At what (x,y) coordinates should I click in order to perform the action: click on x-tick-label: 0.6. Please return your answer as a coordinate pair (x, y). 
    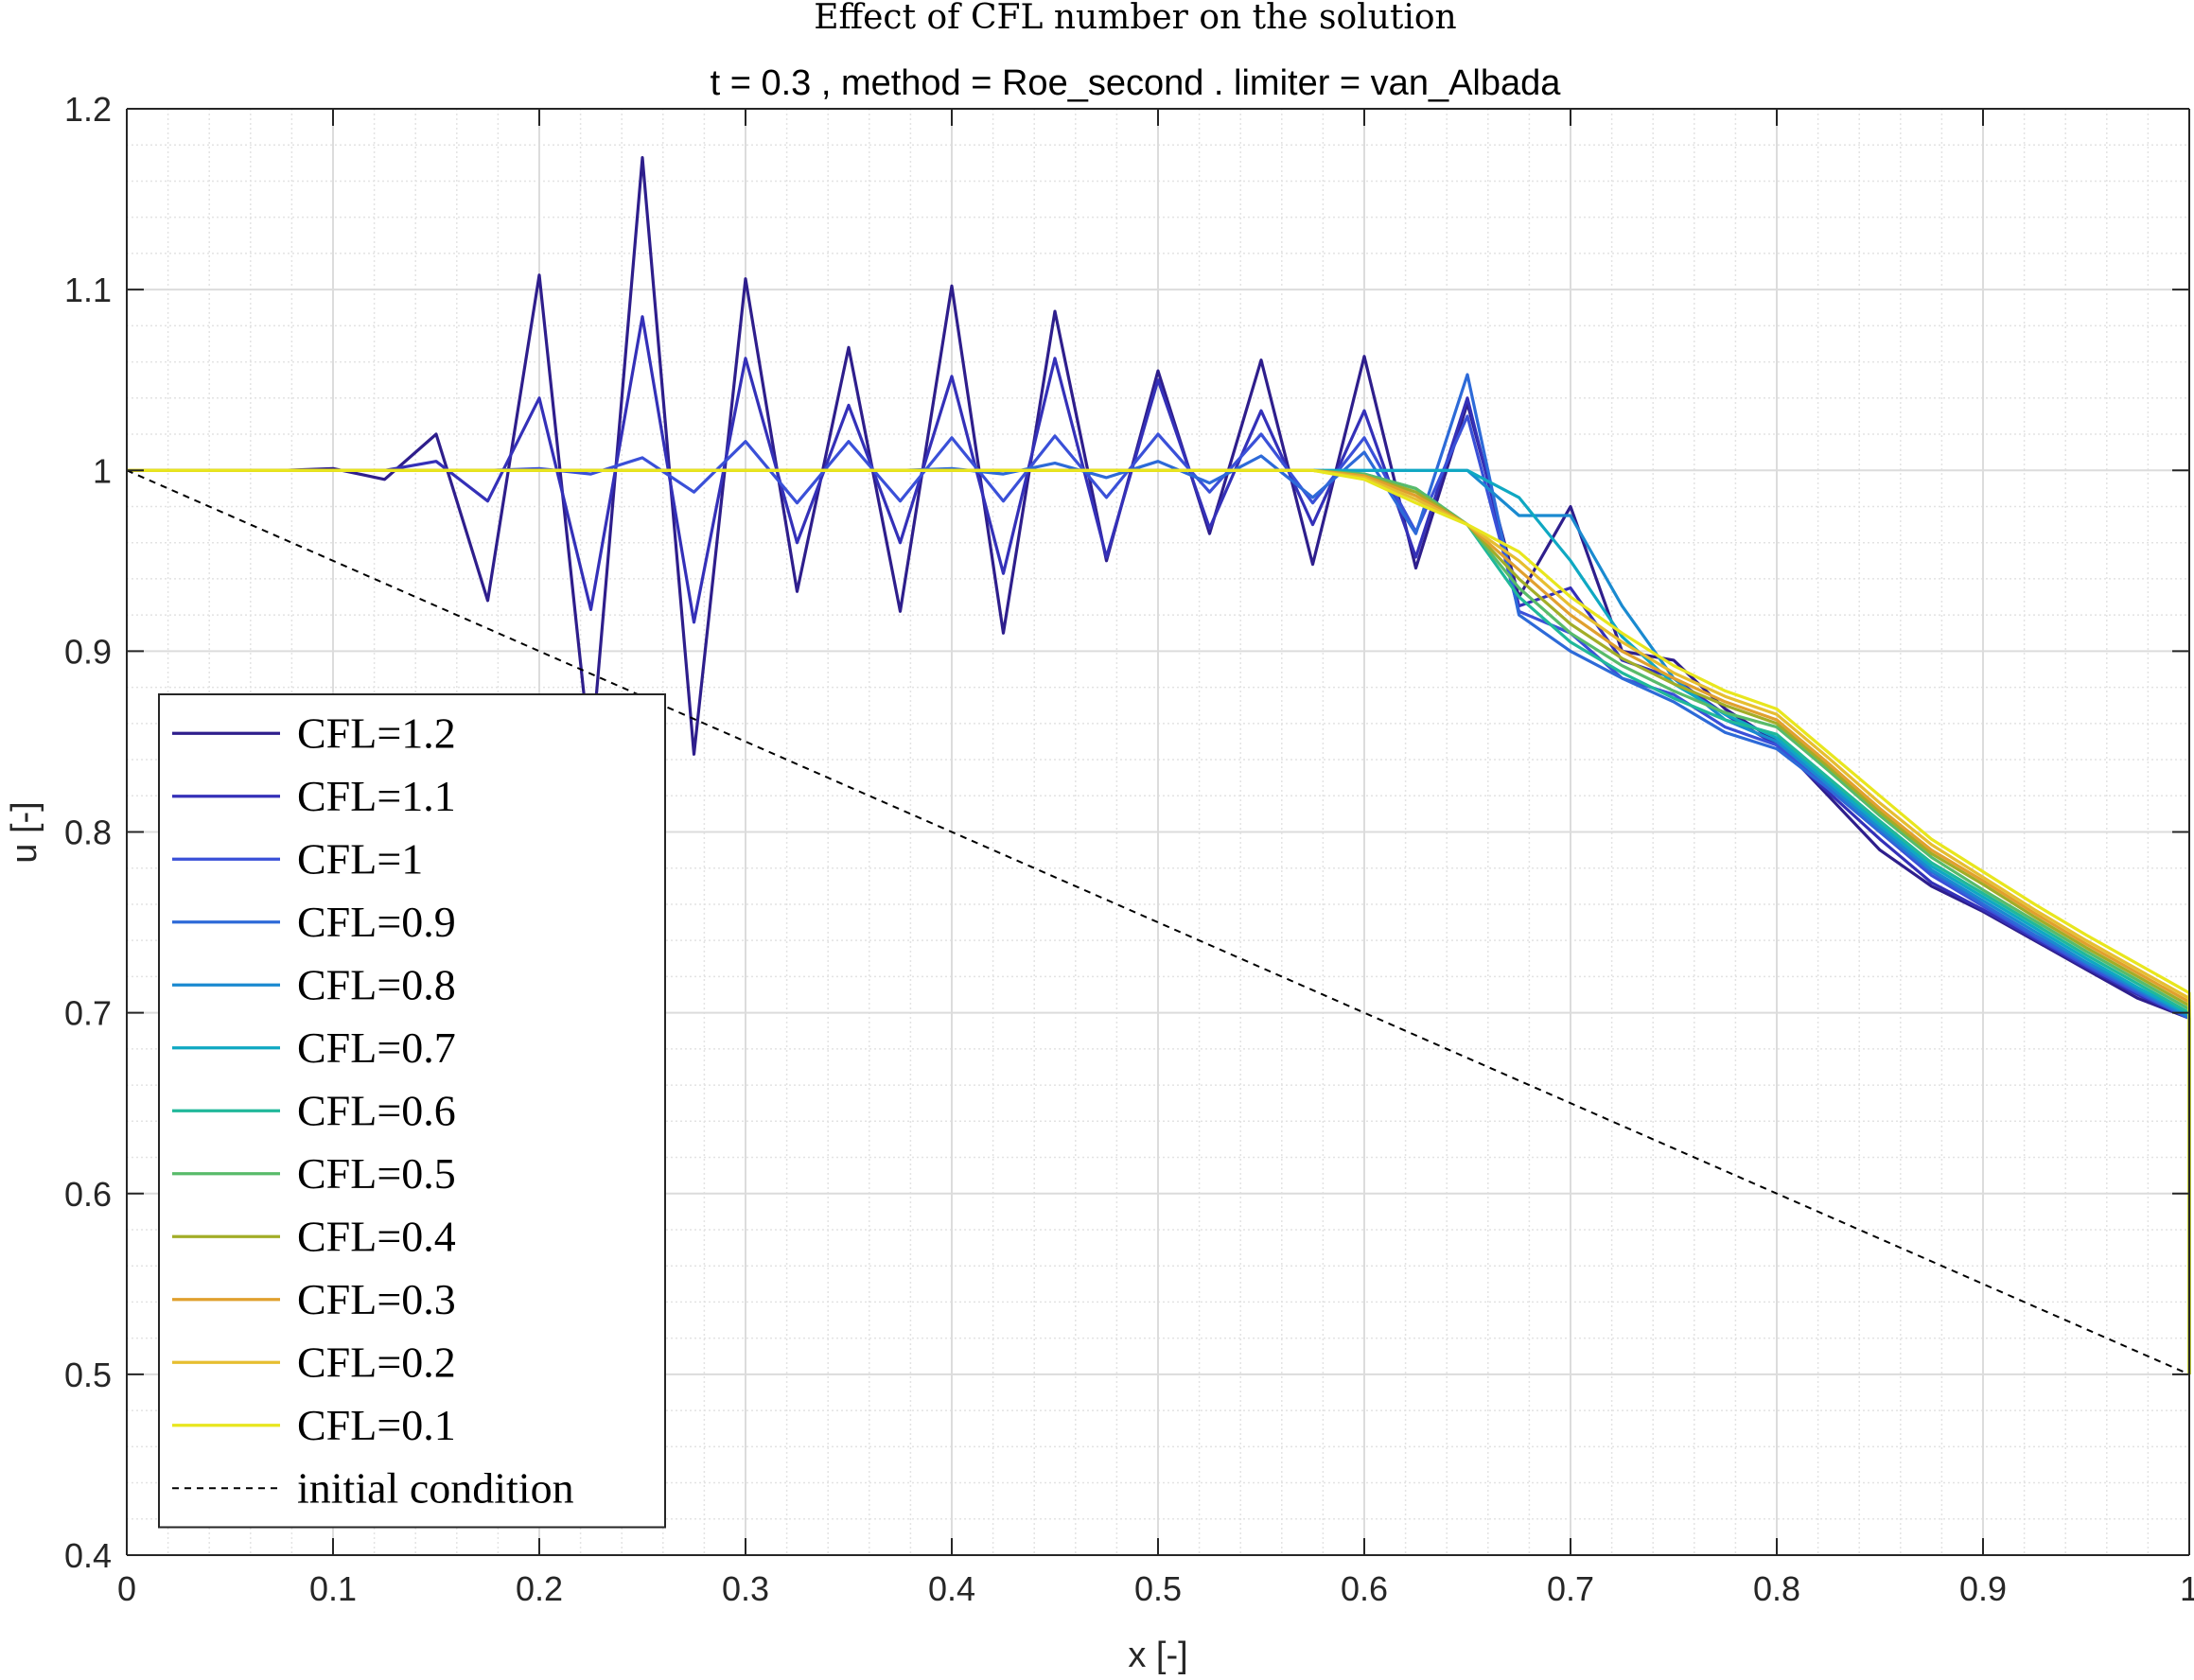
    Looking at the image, I should click on (1364, 1589).